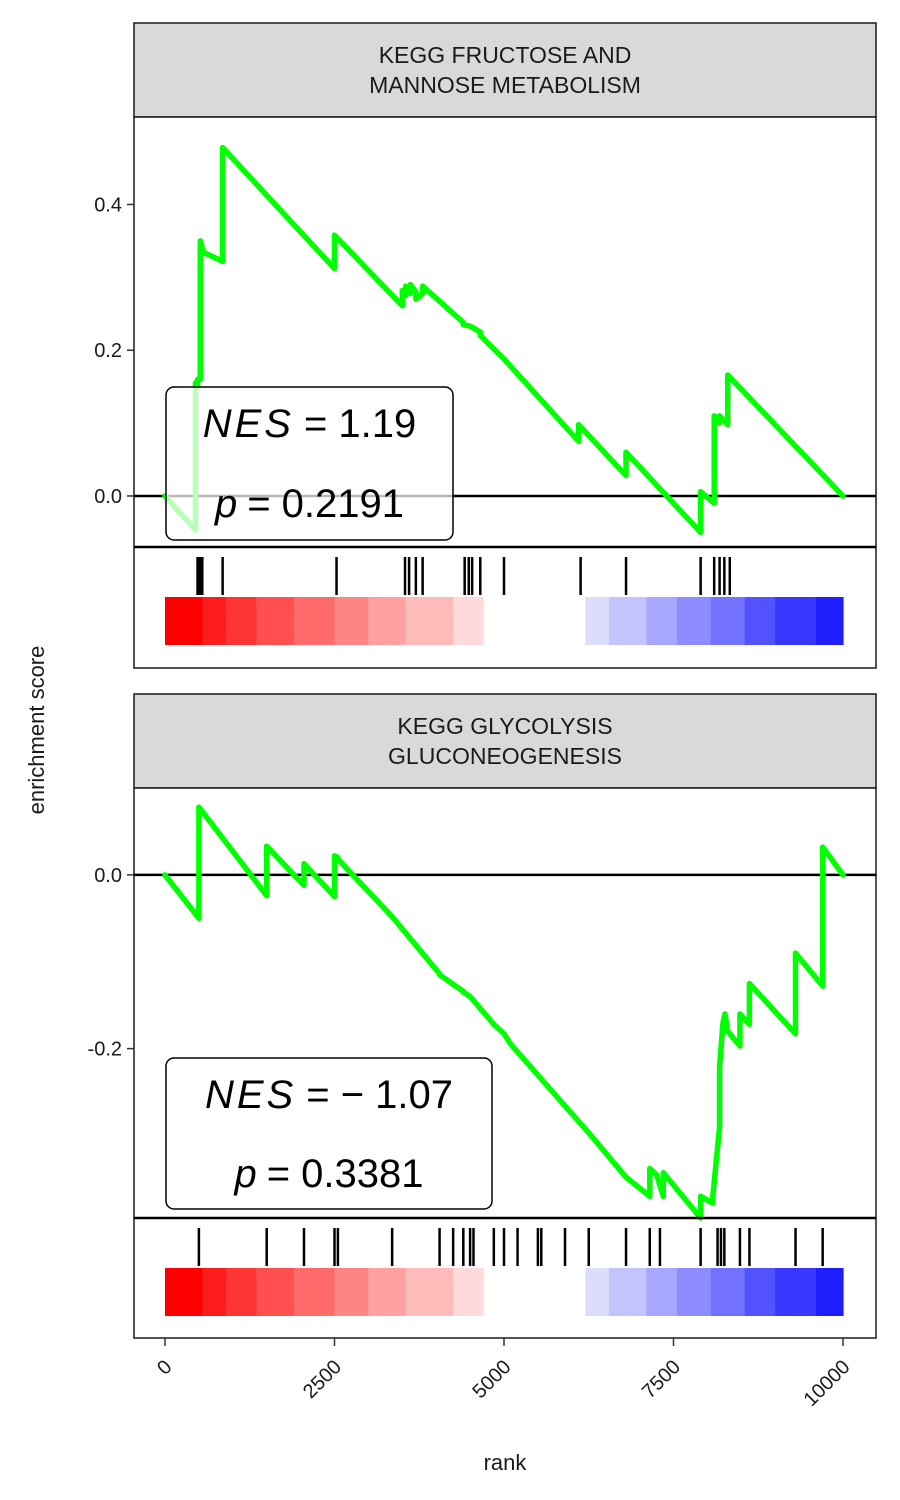 The image size is (900, 1500). I want to click on x-tick-label: 10000, so click(827, 1383).